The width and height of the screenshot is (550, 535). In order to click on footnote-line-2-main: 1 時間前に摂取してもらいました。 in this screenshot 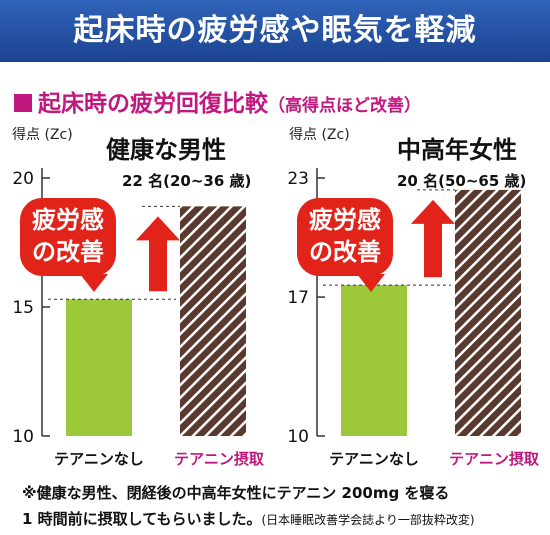, I will do `click(142, 519)`.